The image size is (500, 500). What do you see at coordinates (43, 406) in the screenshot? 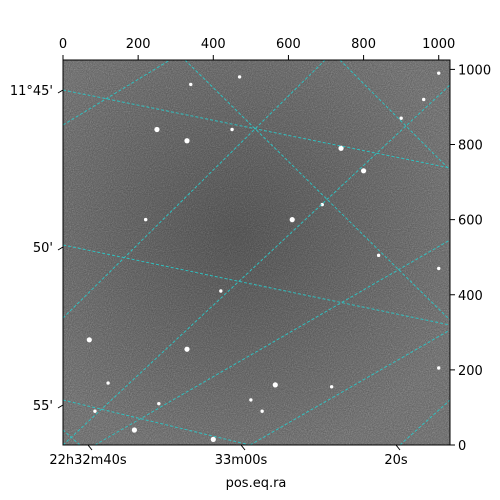
I see `dec-tick-label-2: 55'` at bounding box center [43, 406].